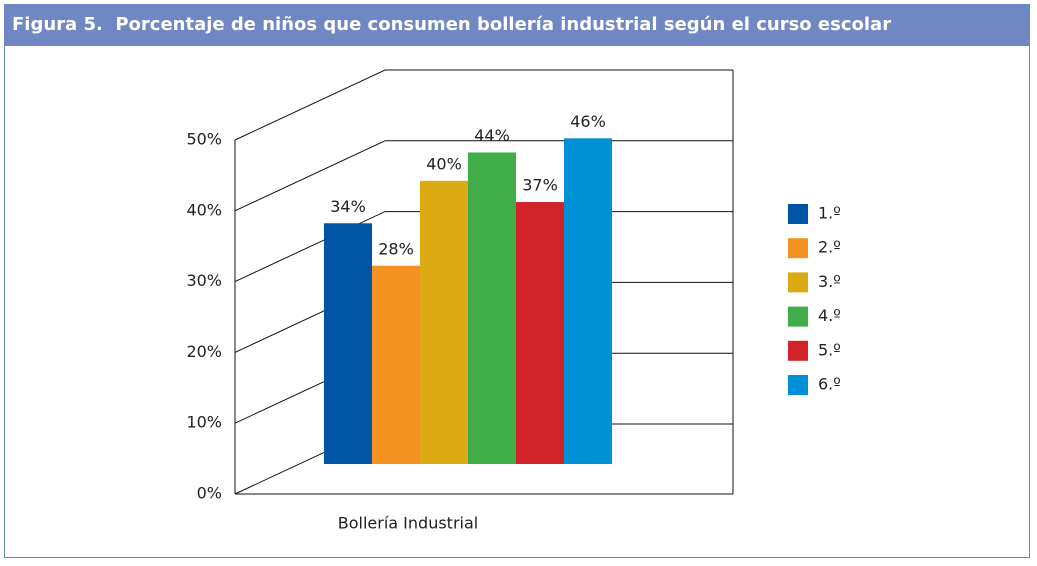 This screenshot has height=566, width=1037. I want to click on x-tick-label: Bollería Industrial, so click(408, 523).